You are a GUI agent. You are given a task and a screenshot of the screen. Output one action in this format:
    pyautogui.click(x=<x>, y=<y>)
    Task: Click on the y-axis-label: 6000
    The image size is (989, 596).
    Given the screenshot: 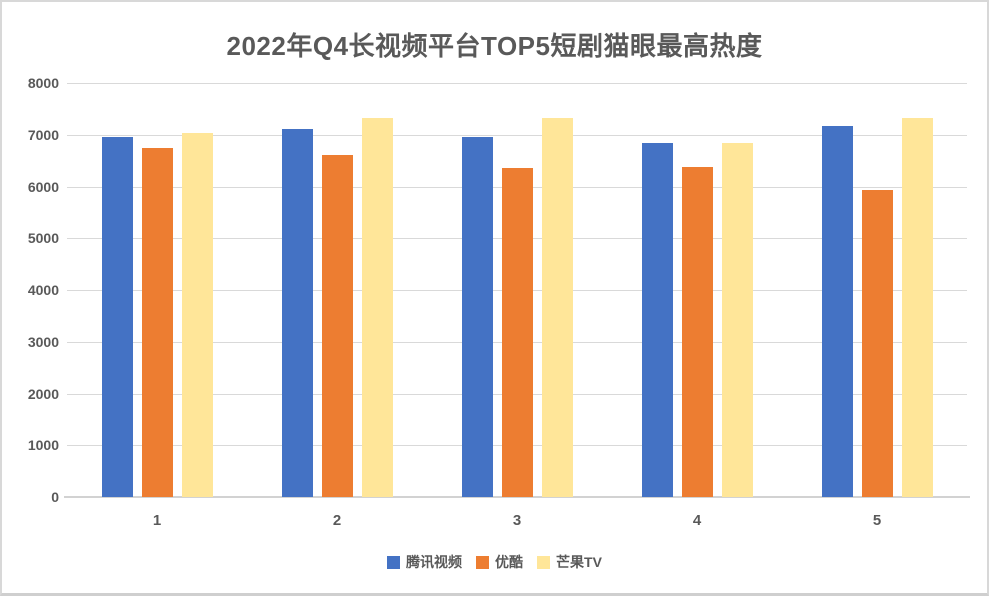 What is the action you would take?
    pyautogui.click(x=43, y=186)
    